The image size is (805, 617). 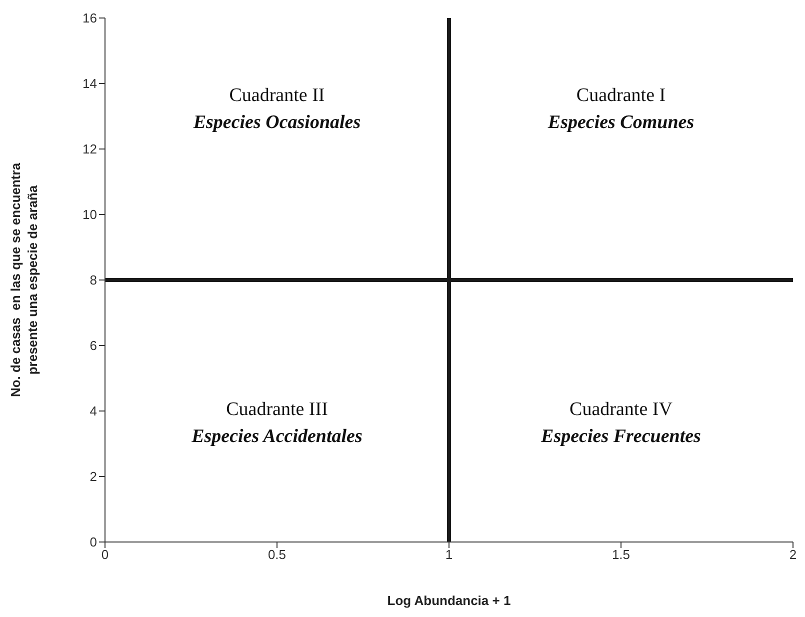 I want to click on x-tick-label: 0, so click(x=105, y=554).